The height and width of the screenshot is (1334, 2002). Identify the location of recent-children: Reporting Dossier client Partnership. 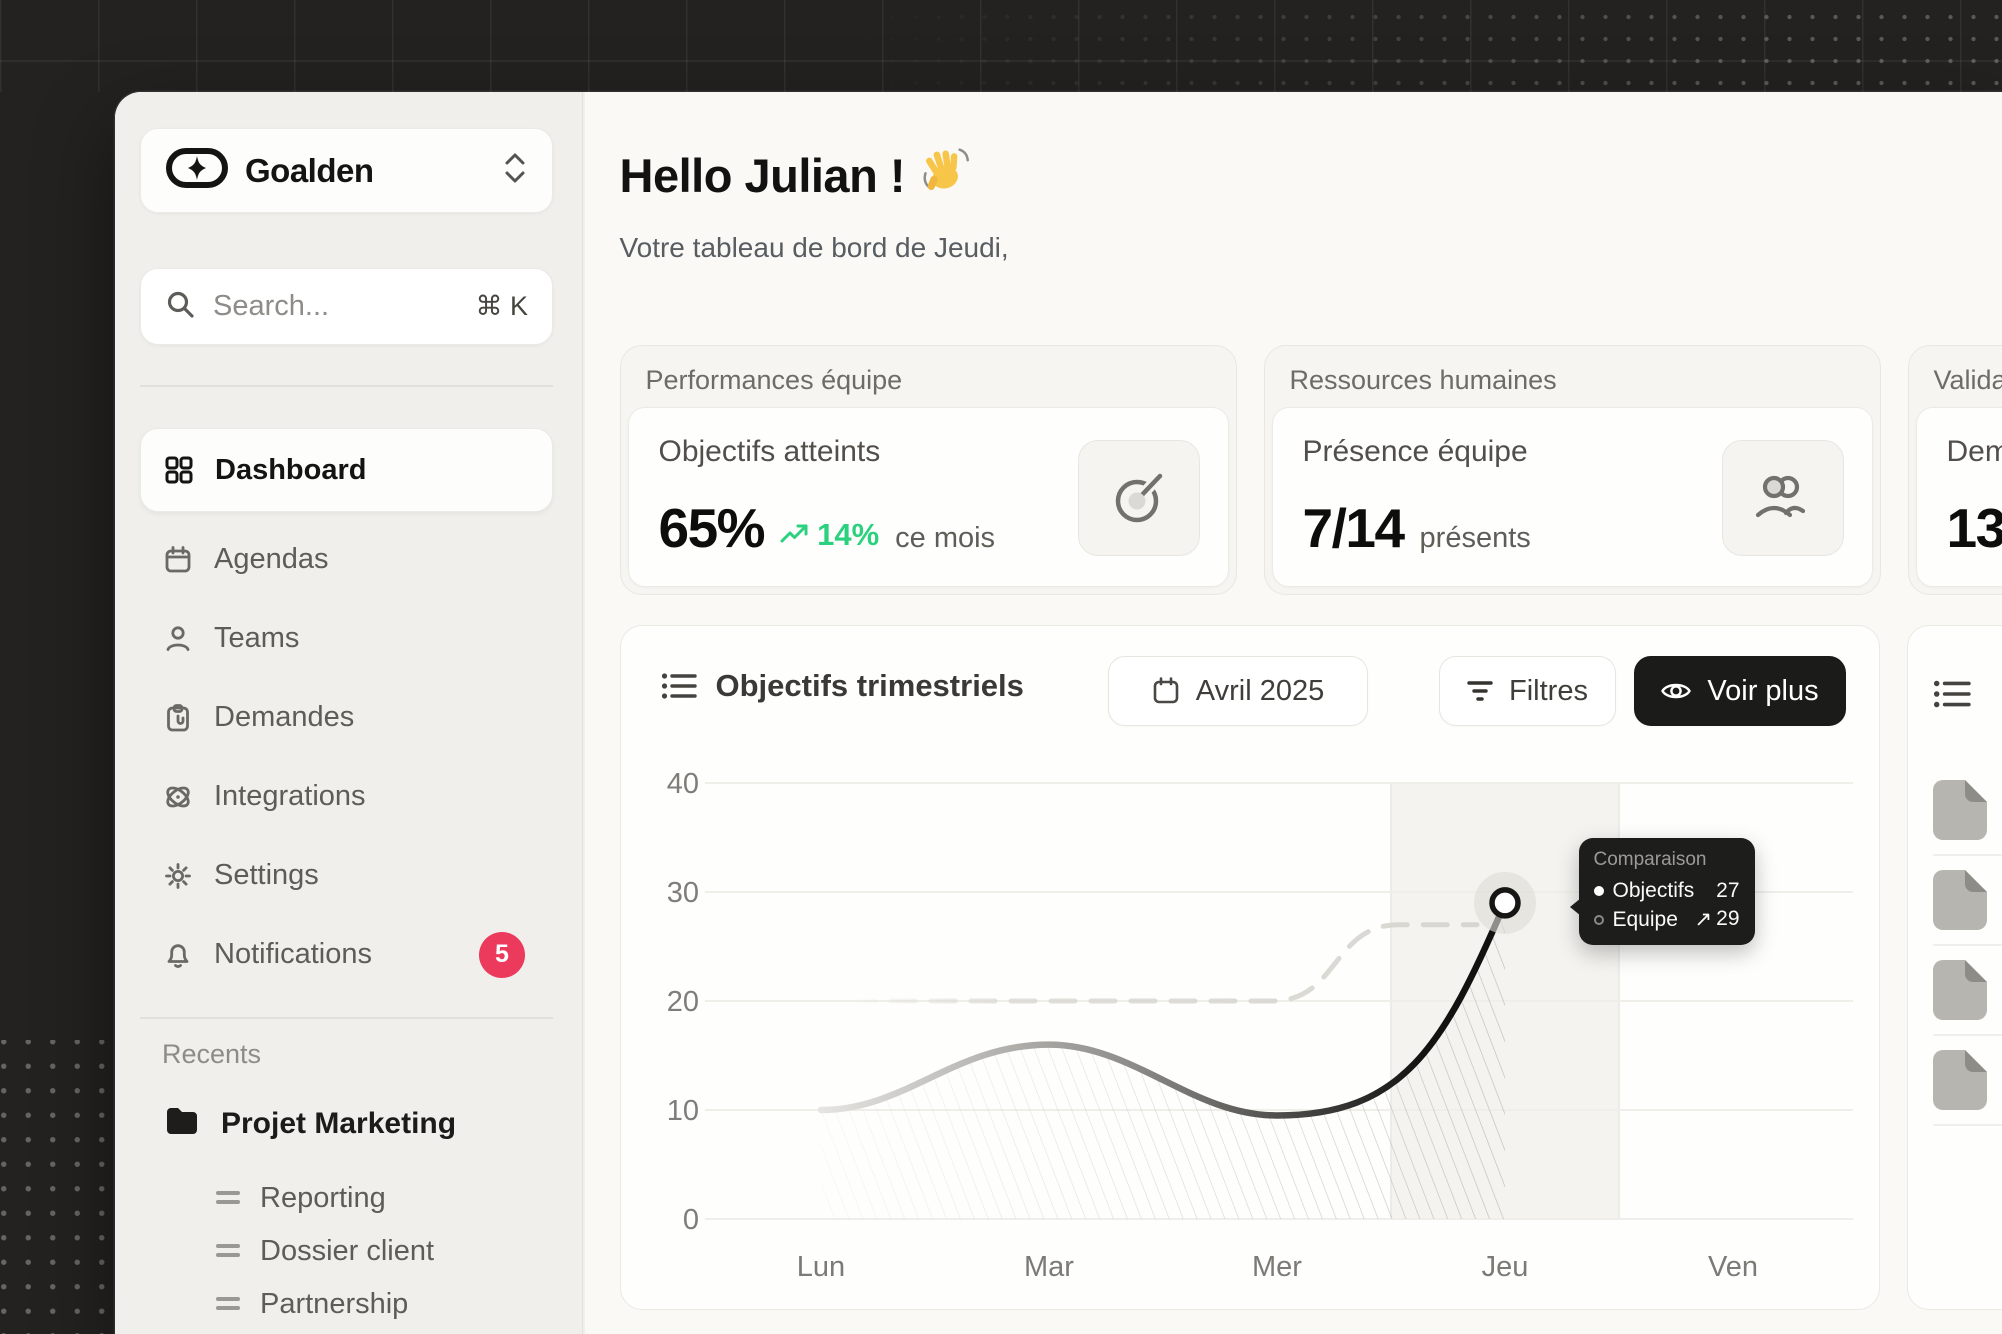
(346, 1251).